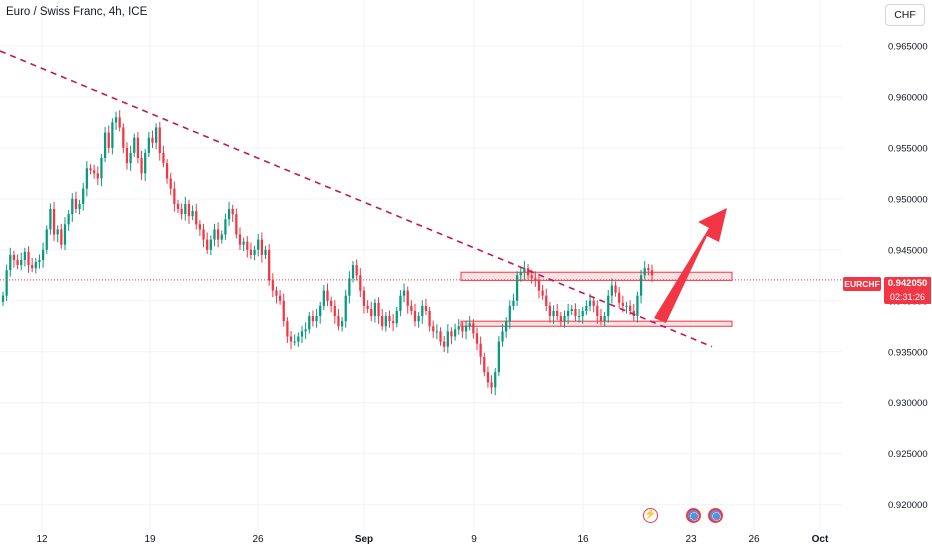 The image size is (932, 550). Describe the element at coordinates (690, 265) in the screenshot. I see `projection-arrow` at that location.